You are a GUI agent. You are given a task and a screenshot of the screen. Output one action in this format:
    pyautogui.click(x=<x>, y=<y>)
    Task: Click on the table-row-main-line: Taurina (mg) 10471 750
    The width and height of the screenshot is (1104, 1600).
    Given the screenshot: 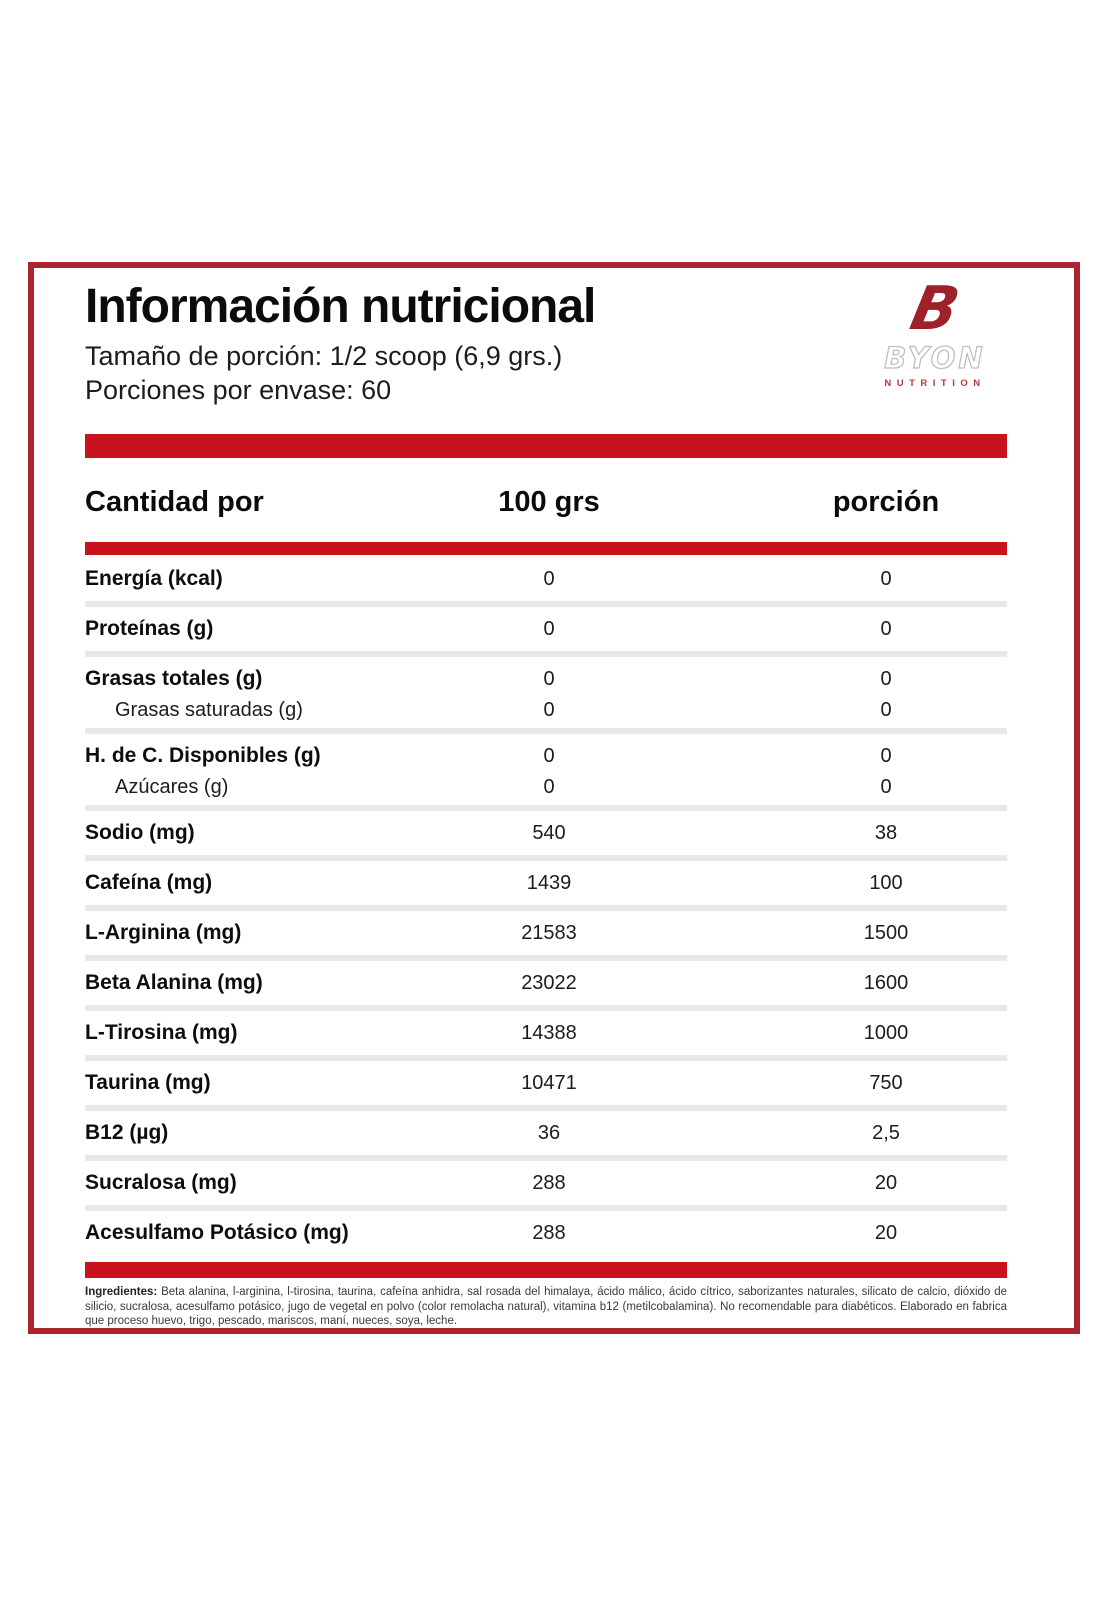 What is the action you would take?
    pyautogui.click(x=546, y=1083)
    